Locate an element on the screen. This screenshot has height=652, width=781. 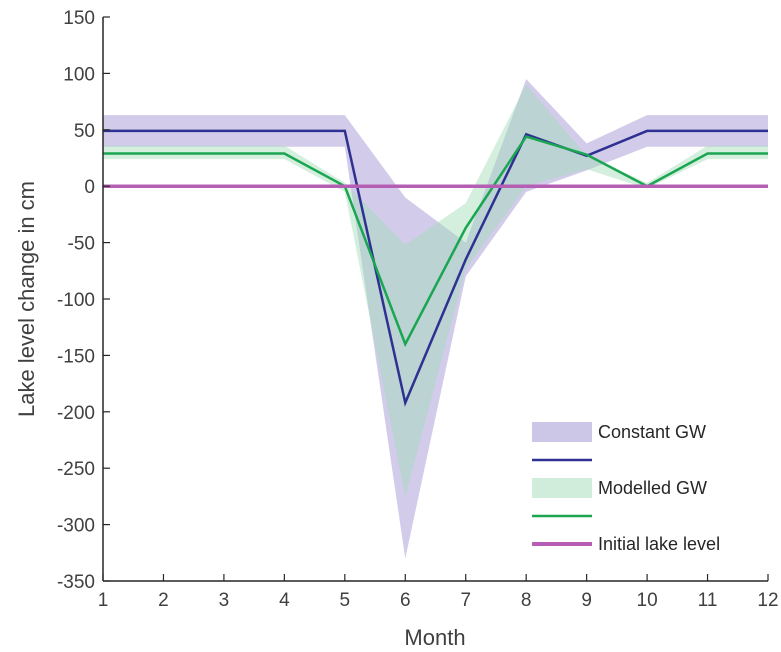
legend-entry: Modelled GW is located at coordinates (619, 488).